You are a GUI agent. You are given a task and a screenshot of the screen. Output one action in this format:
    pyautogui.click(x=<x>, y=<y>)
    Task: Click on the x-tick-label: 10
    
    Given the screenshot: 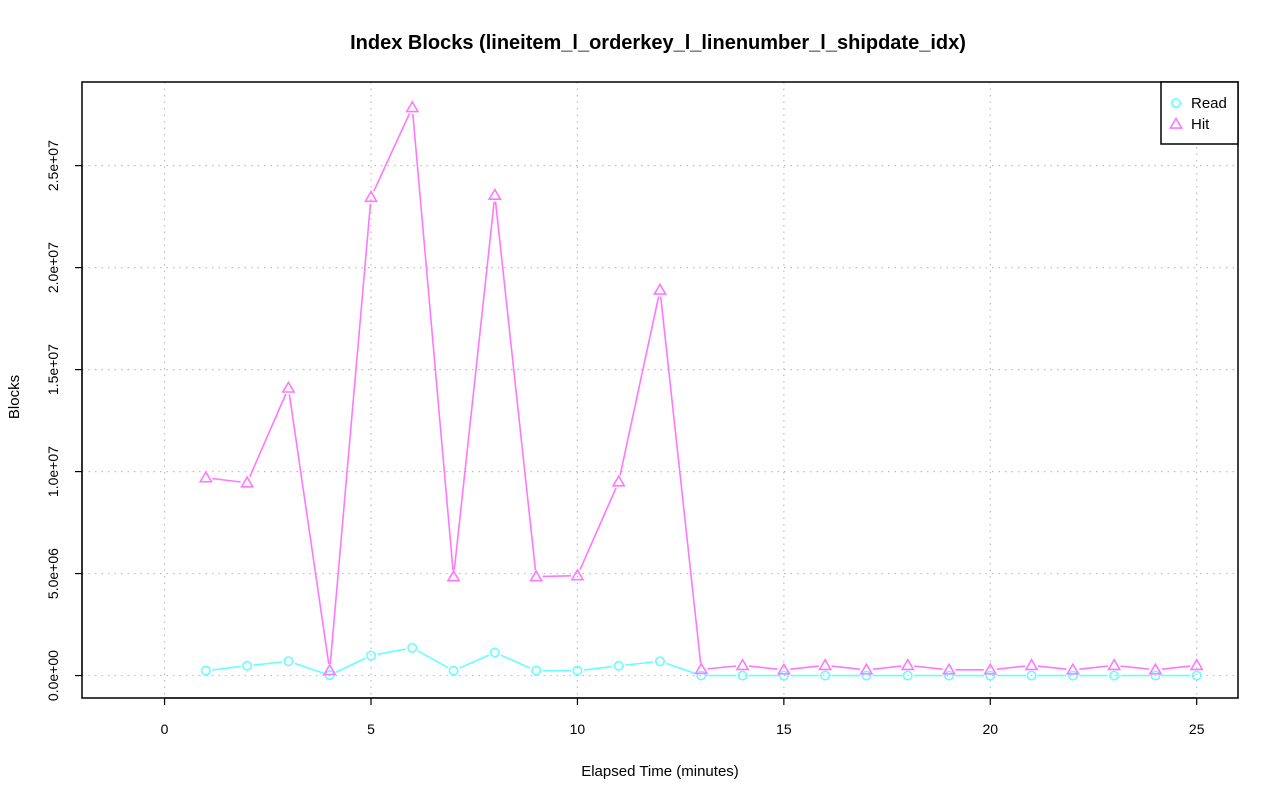 What is the action you would take?
    pyautogui.click(x=578, y=729)
    